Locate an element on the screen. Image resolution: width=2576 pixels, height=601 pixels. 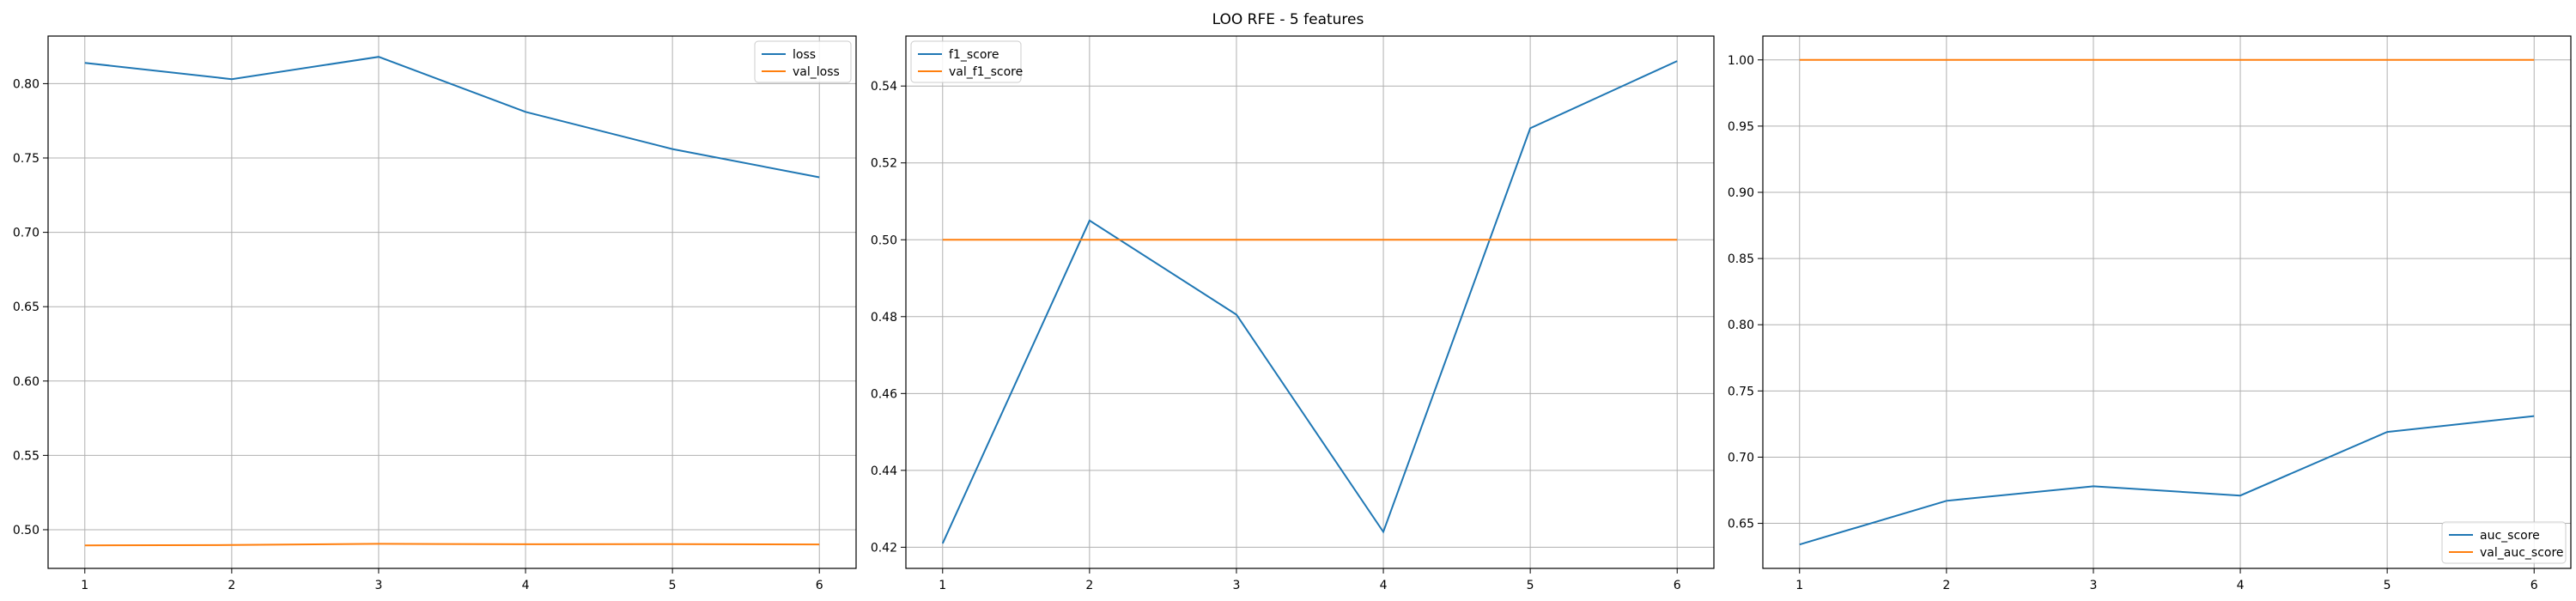
series-line-loss is located at coordinates (452, 118).